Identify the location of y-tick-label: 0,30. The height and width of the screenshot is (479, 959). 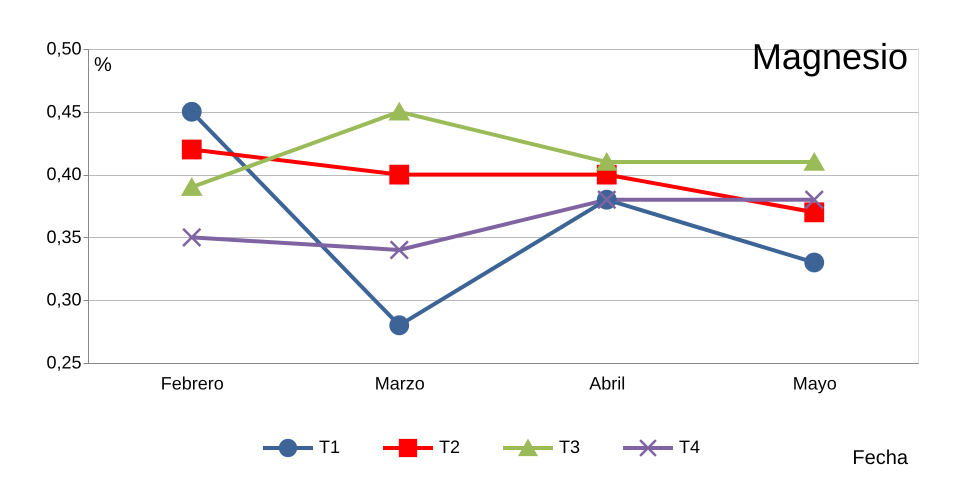
(64, 300).